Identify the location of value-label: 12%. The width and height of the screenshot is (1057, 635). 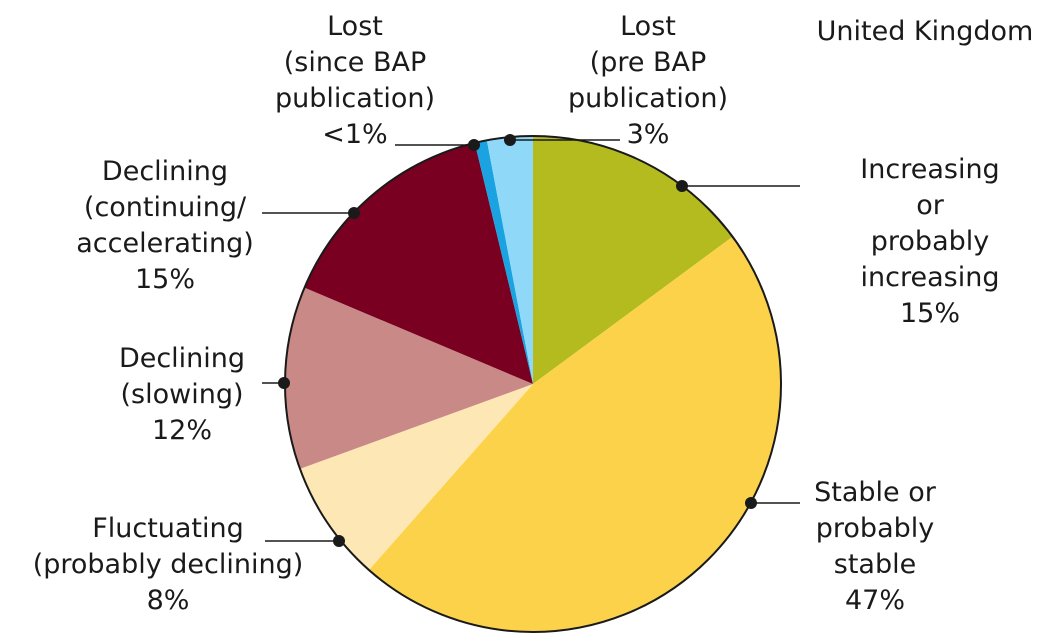
(181, 430).